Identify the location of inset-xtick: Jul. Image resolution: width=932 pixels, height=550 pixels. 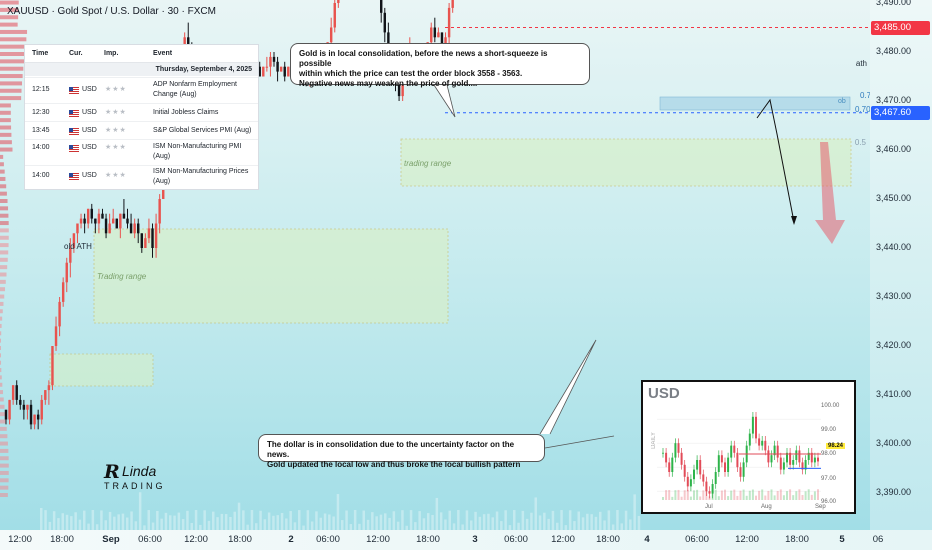
(709, 507).